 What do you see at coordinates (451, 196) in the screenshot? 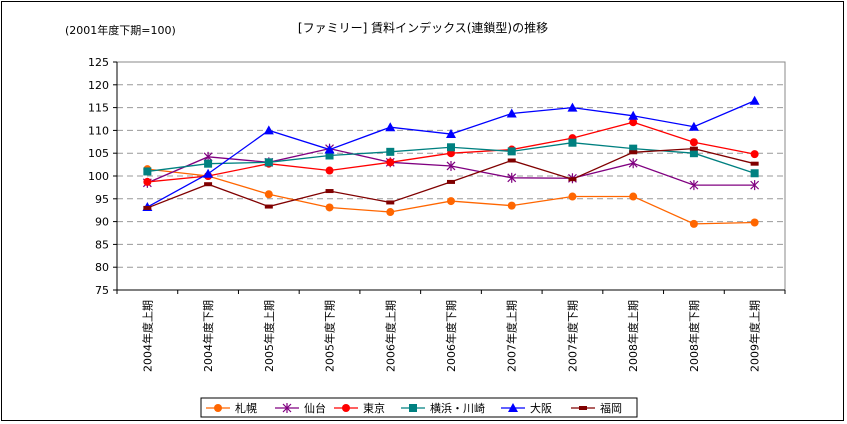
I see `series-line` at bounding box center [451, 196].